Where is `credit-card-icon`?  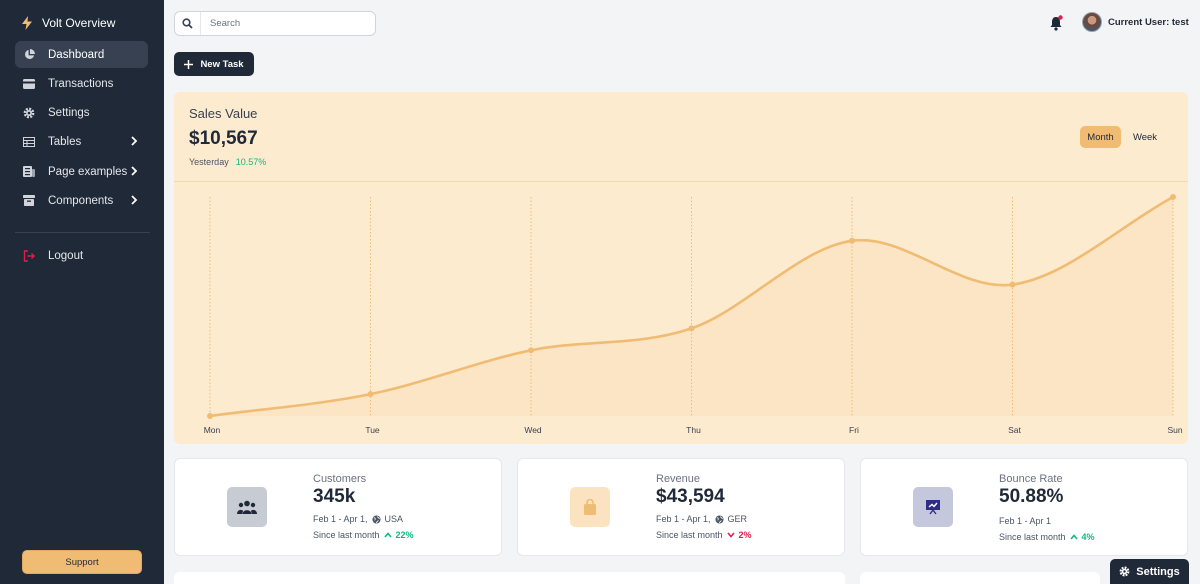
credit-card-icon is located at coordinates (29, 84).